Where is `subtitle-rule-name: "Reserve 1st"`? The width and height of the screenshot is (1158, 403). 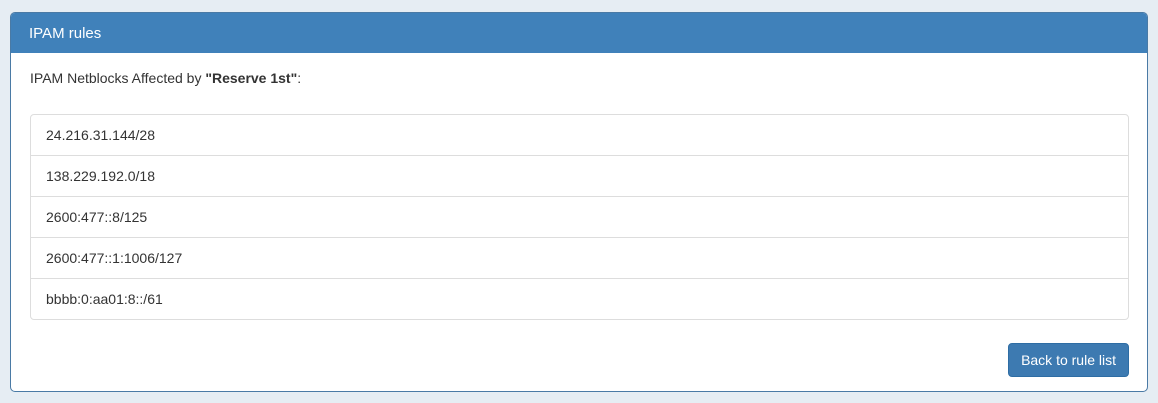
subtitle-rule-name: "Reserve 1st" is located at coordinates (251, 78).